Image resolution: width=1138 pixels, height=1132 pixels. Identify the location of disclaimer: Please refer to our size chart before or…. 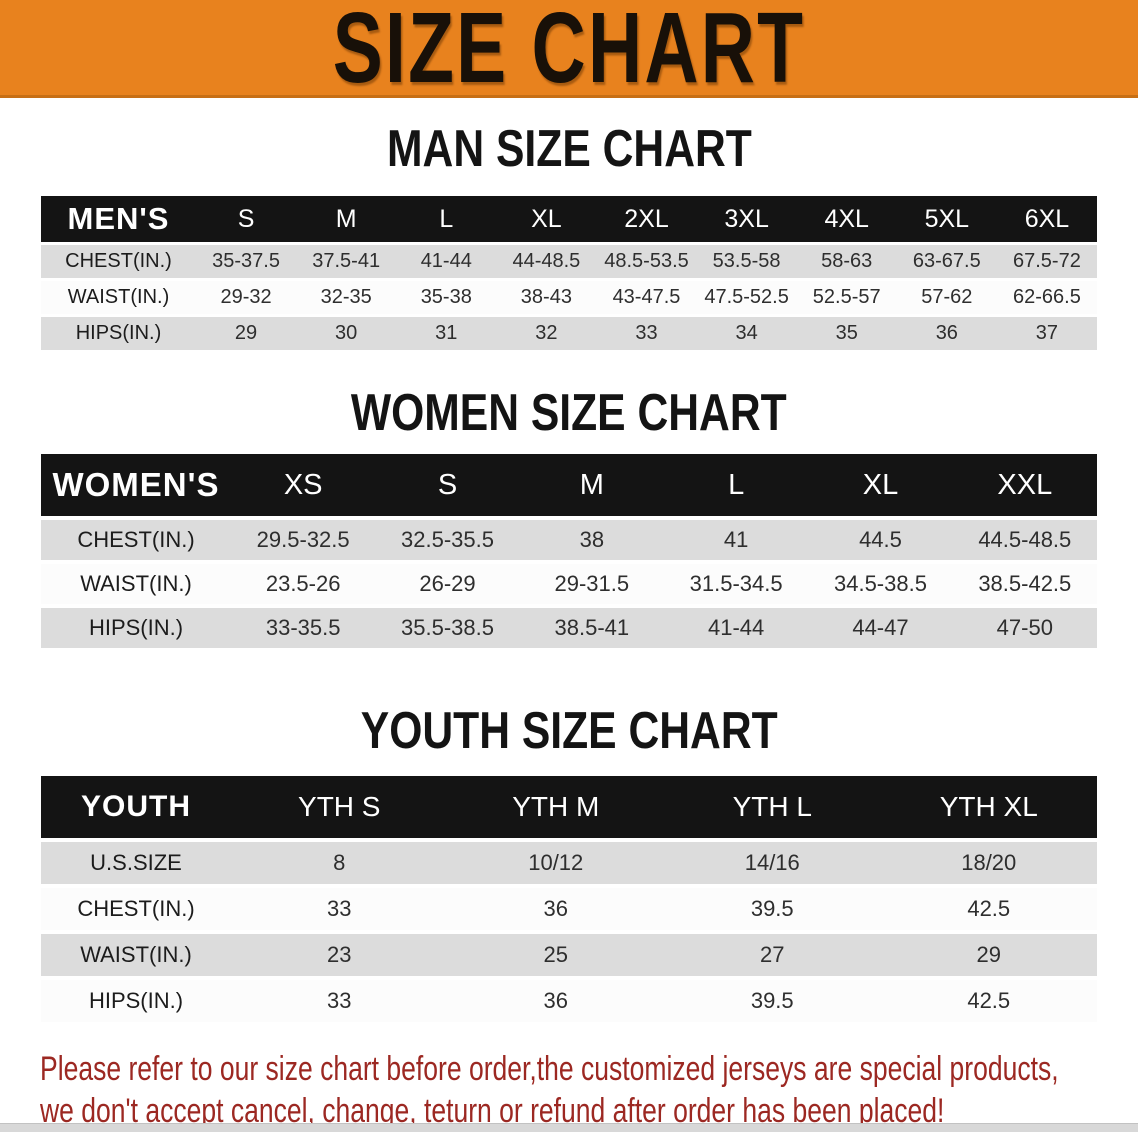
(589, 1090).